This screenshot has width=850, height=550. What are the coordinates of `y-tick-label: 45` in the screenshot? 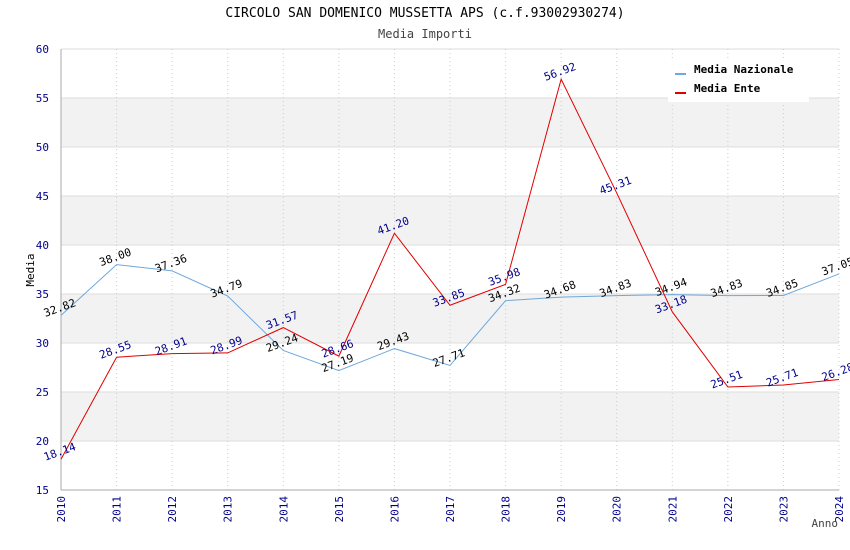 It's located at (42, 196).